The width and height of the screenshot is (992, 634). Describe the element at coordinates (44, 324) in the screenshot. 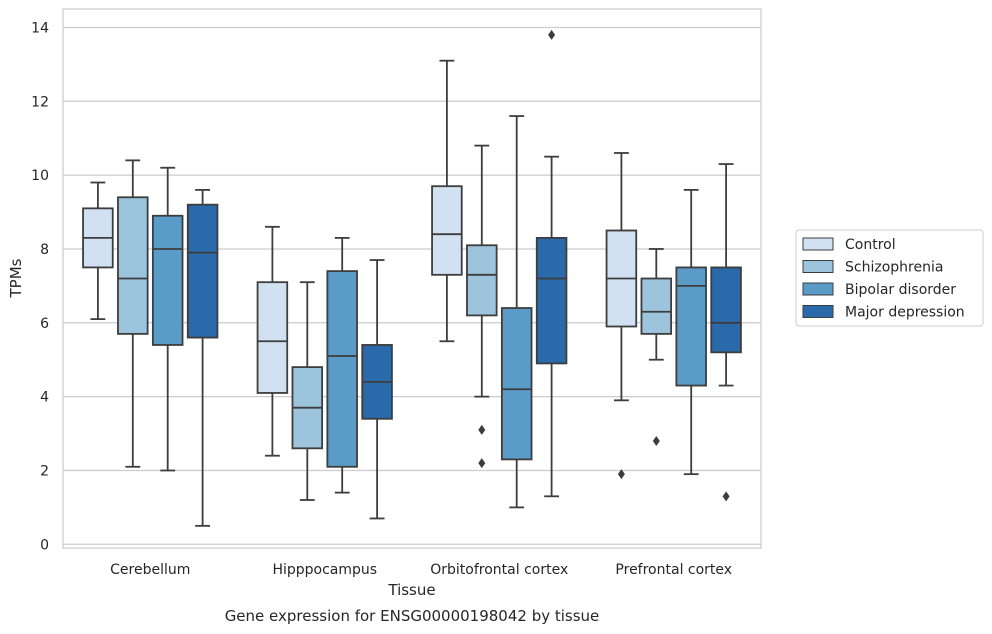

I see `y-tick-label: 6` at that location.